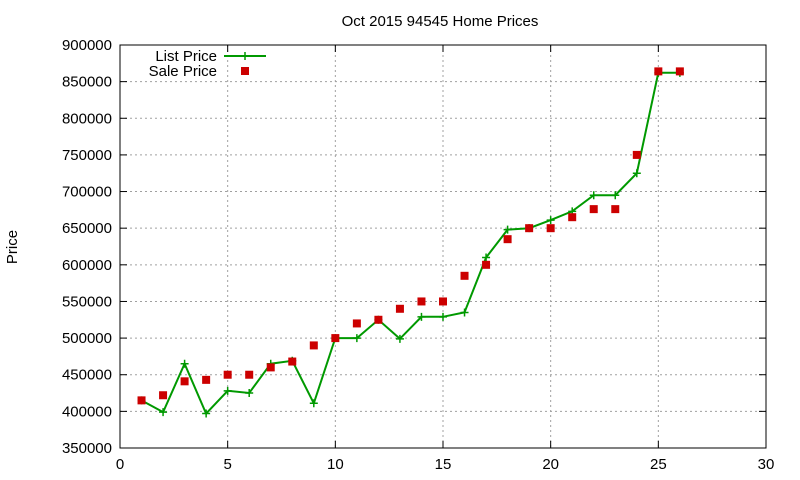  Describe the element at coordinates (87, 82) in the screenshot. I see `y-tick-label: 850000` at that location.